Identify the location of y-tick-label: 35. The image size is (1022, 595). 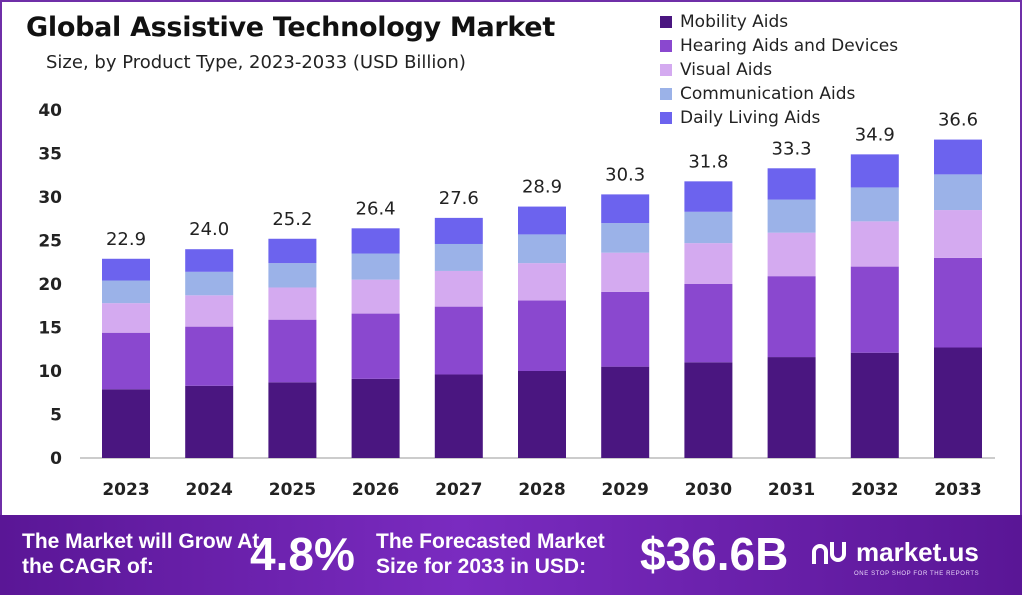
(50, 155).